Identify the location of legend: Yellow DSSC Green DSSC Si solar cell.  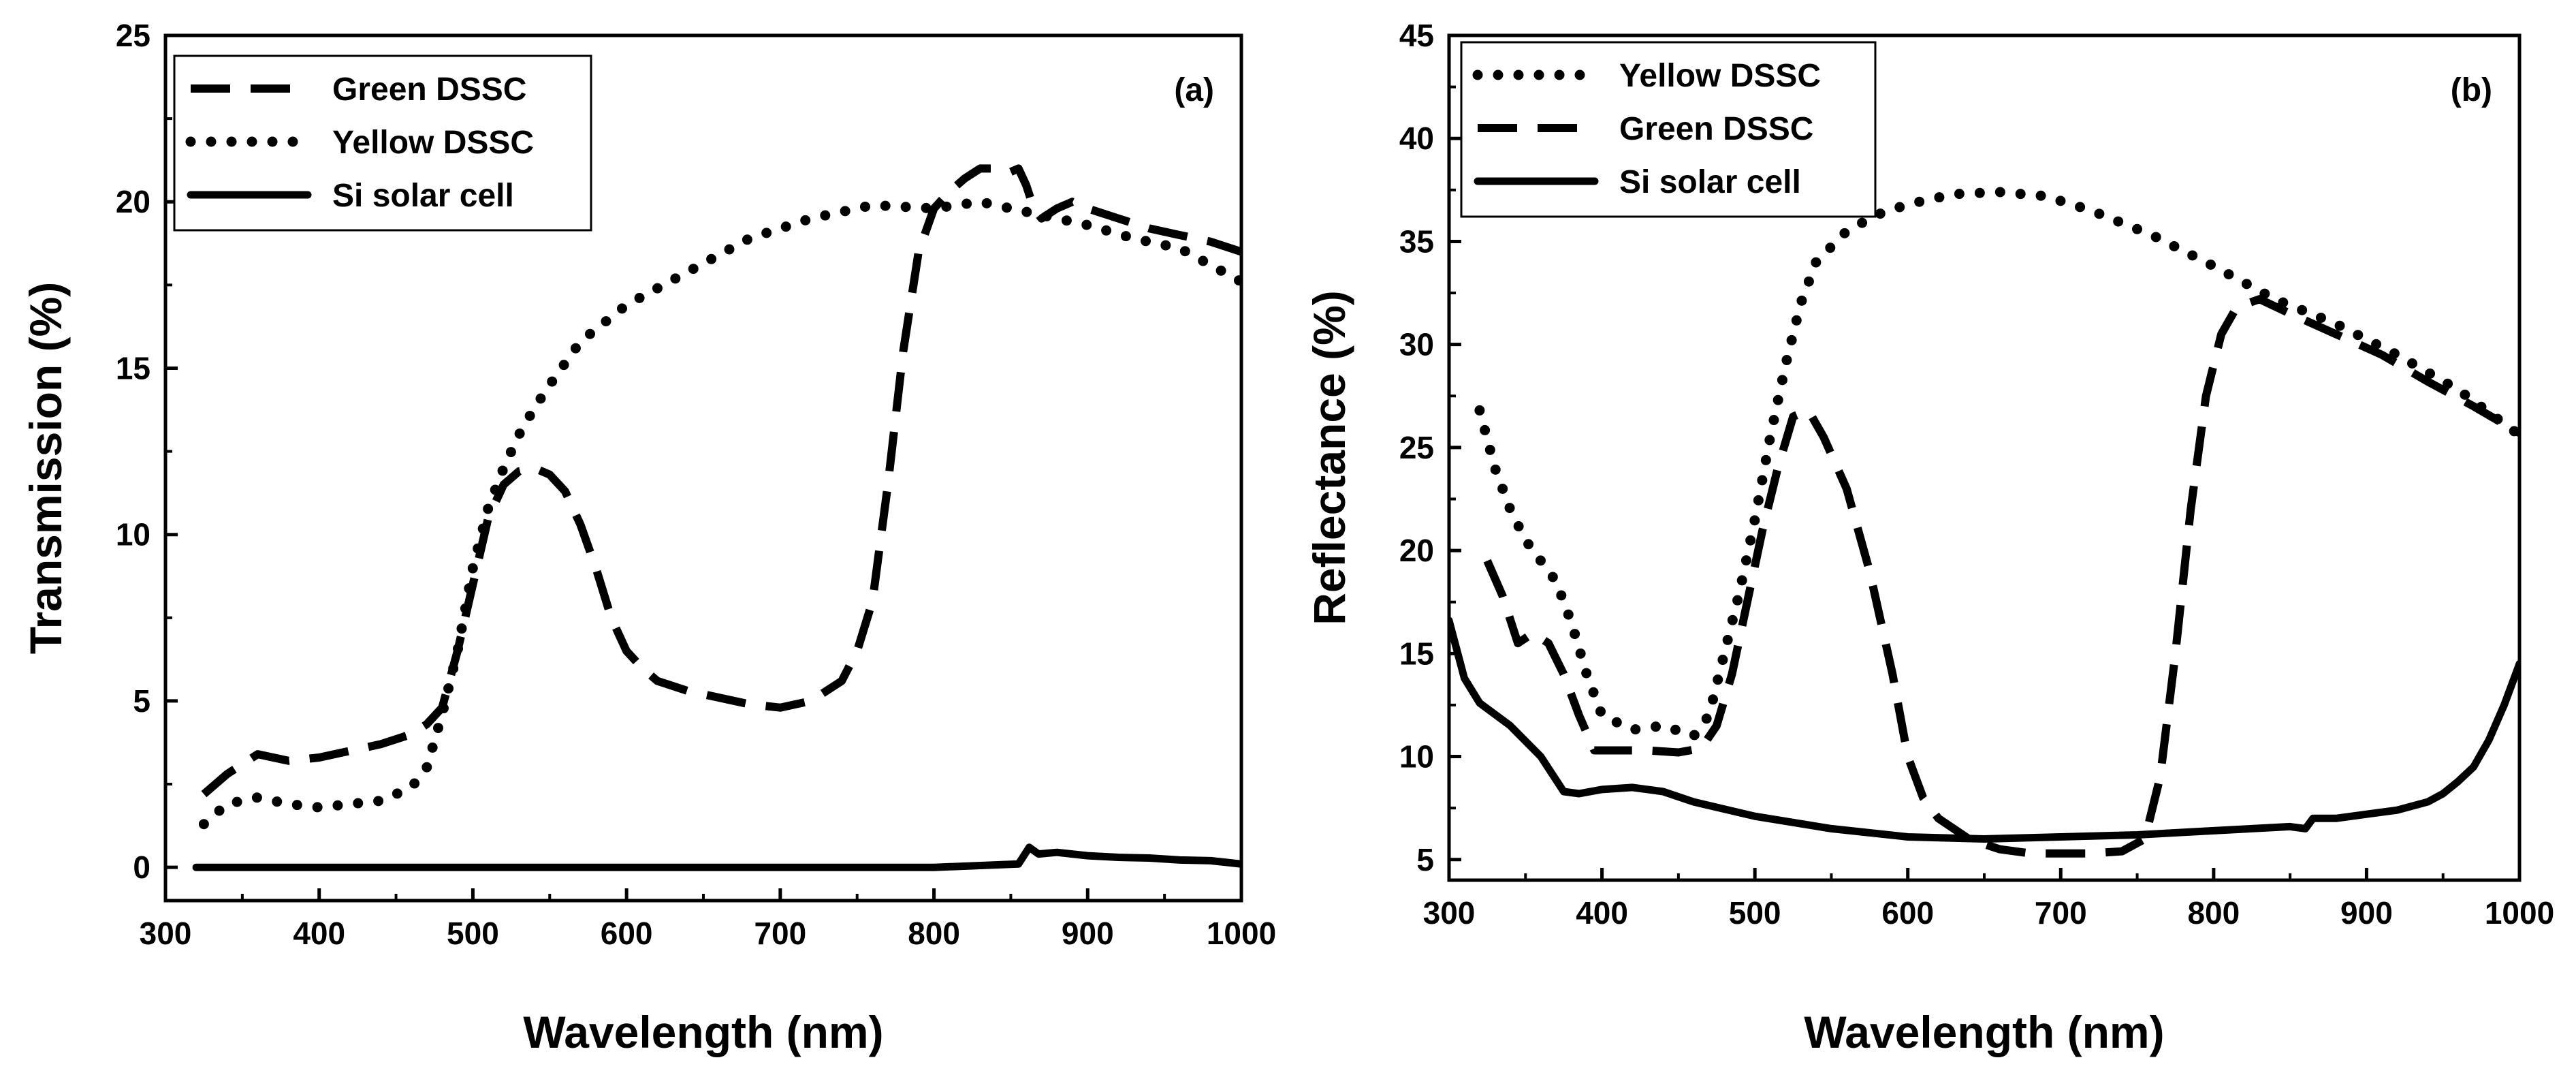
(1668, 129).